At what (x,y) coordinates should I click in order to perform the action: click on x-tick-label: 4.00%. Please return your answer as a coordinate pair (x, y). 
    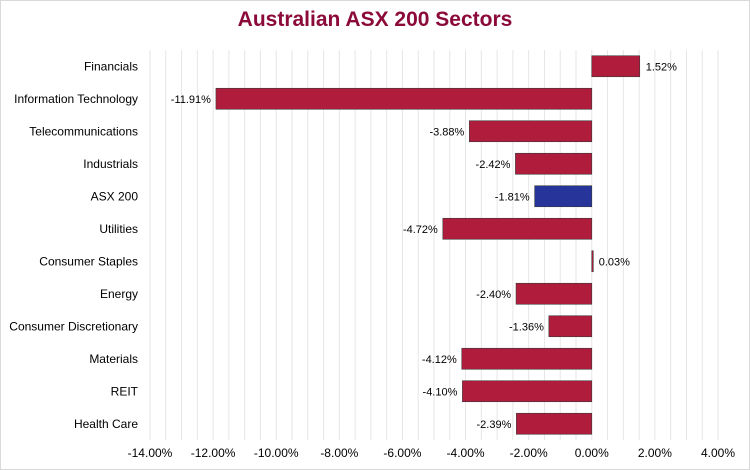
    Looking at the image, I should click on (718, 453).